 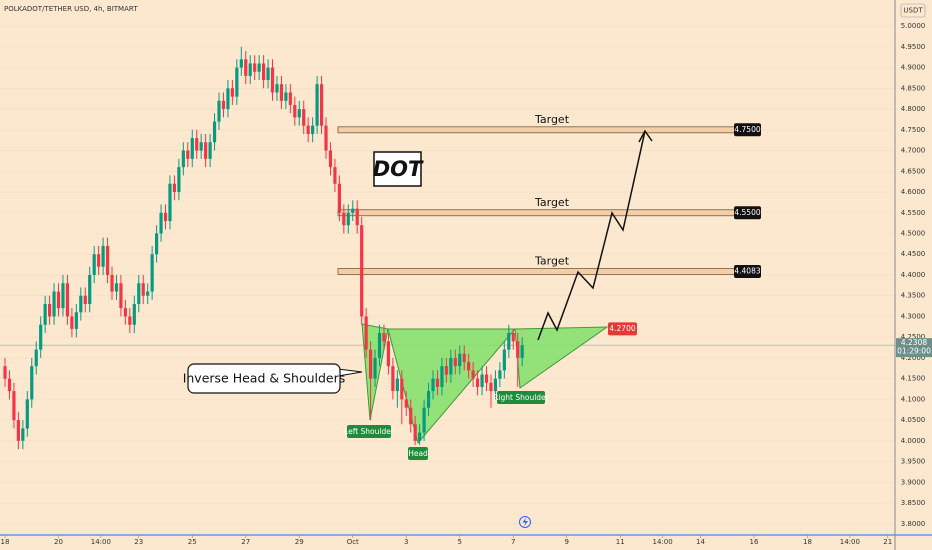 What do you see at coordinates (913, 462) in the screenshot?
I see `y-tick-label: 3.9500` at bounding box center [913, 462].